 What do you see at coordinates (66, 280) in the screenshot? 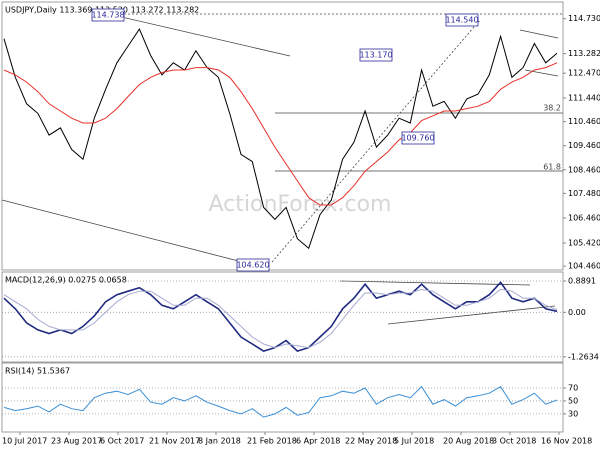
I see `panel-title: MACD(12,26,9) 0.0275 0.0658` at bounding box center [66, 280].